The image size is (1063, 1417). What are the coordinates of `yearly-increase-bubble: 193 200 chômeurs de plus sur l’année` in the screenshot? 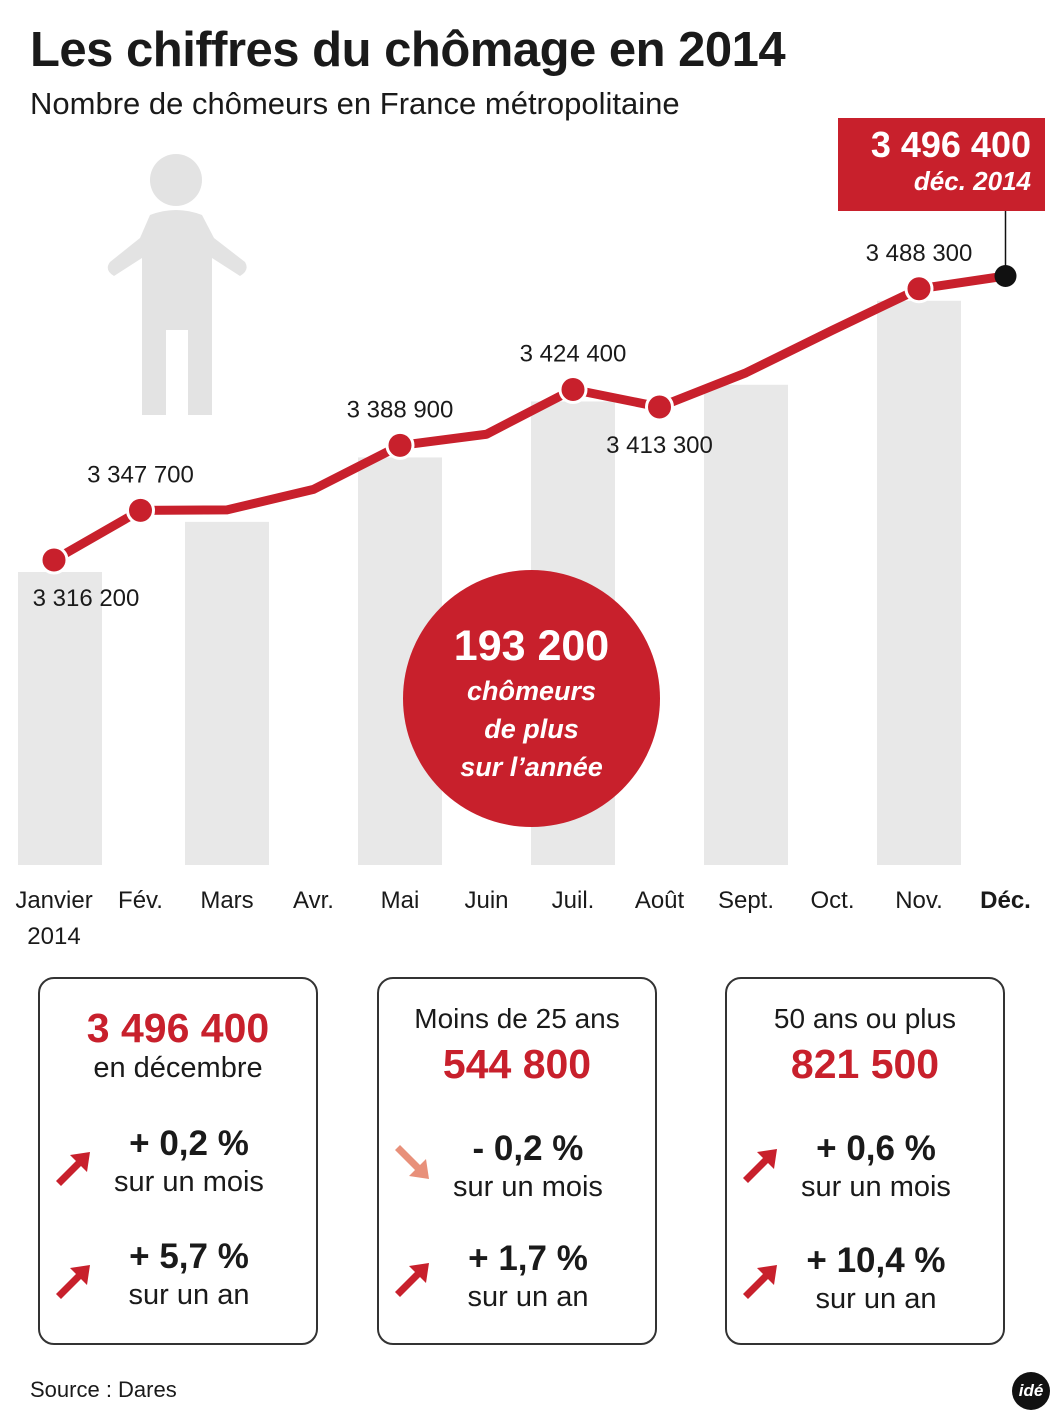 It's located at (531, 698).